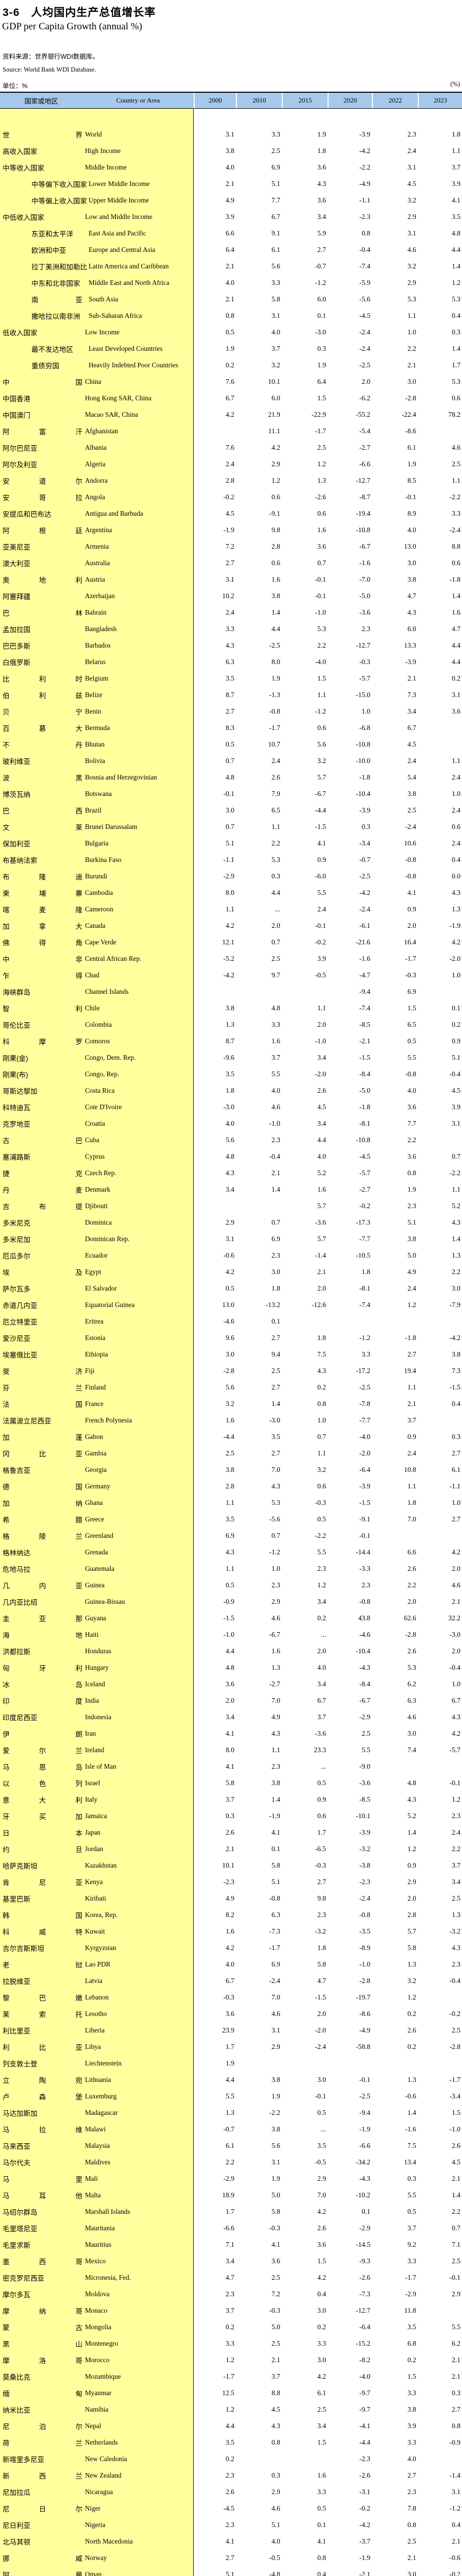 The image size is (462, 2576). What do you see at coordinates (395, 2063) in the screenshot?
I see `value-2022` at bounding box center [395, 2063].